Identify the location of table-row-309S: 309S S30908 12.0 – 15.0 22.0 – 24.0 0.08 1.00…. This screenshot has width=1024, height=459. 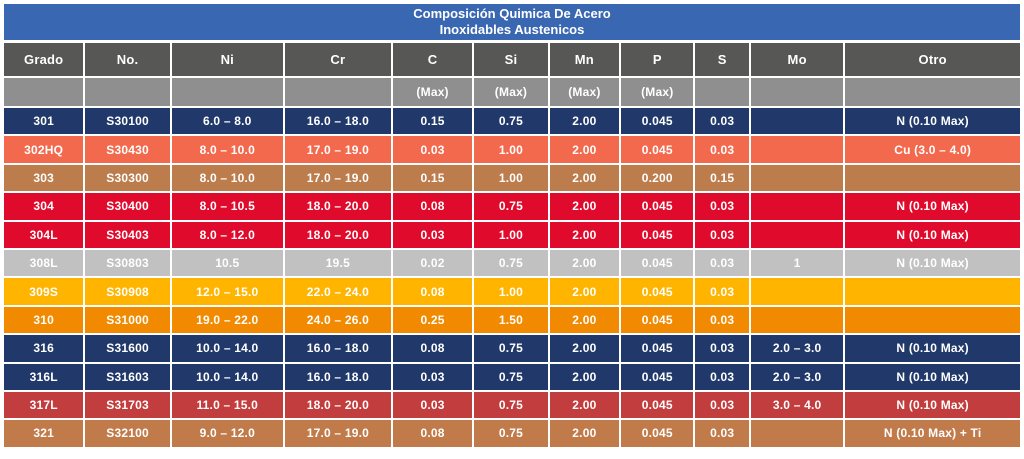
(512, 291).